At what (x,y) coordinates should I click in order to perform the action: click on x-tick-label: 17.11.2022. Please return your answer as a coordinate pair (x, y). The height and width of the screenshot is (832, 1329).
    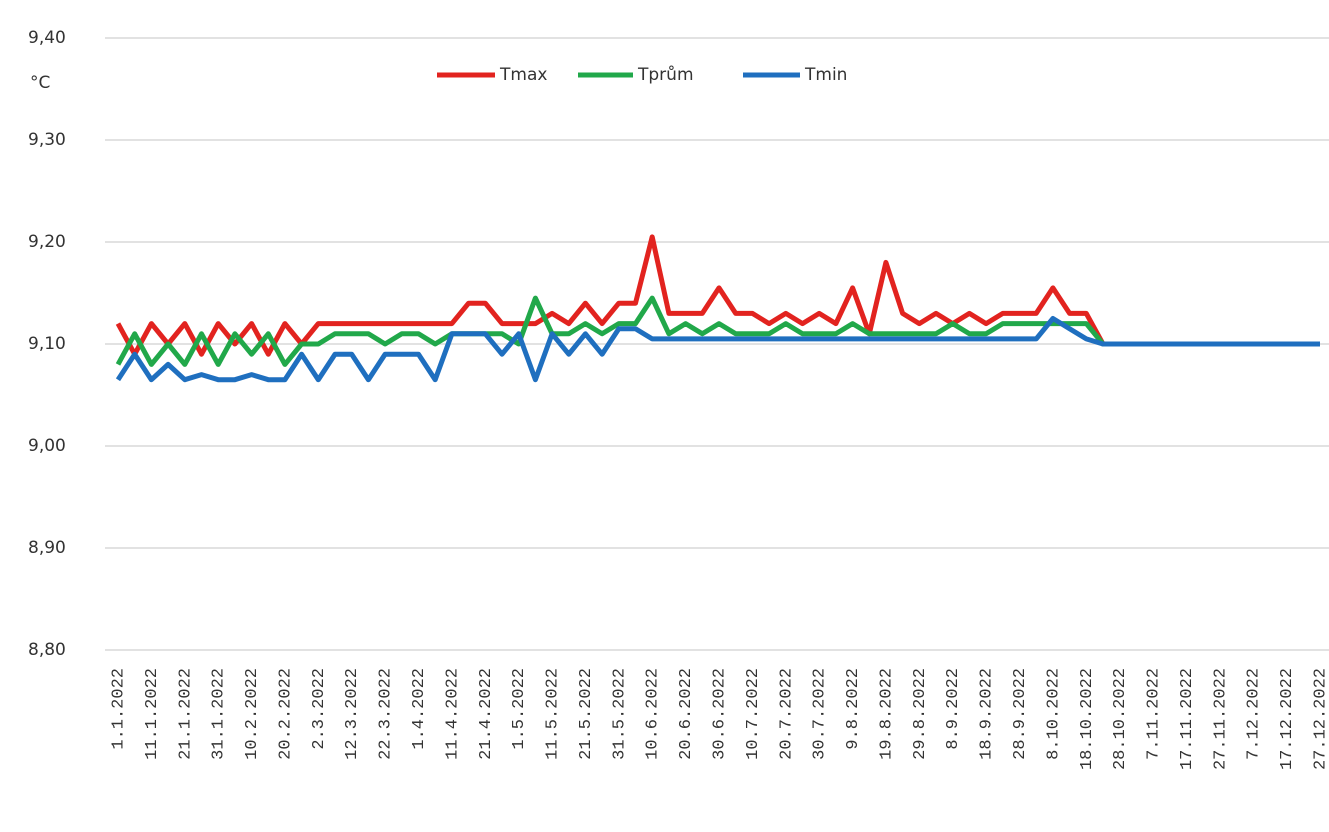
    Looking at the image, I should click on (1187, 719).